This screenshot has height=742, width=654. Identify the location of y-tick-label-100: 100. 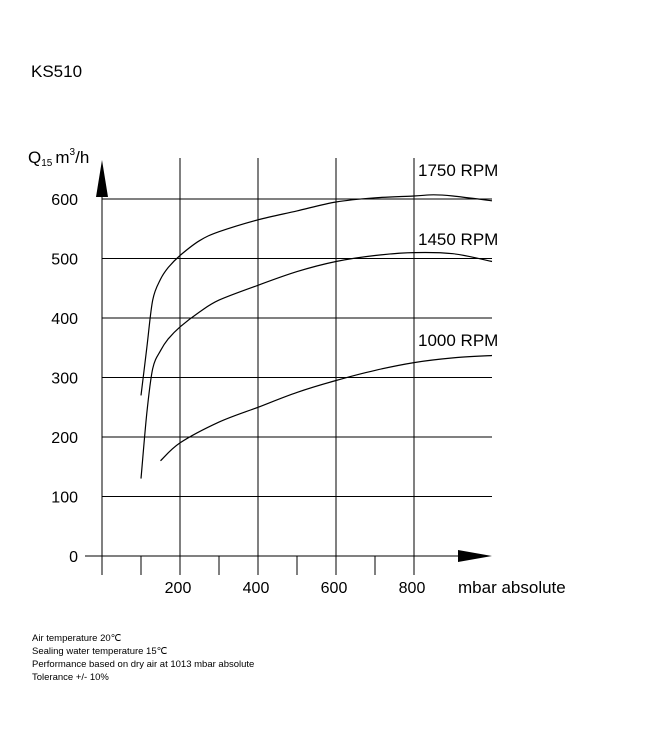
(64, 498).